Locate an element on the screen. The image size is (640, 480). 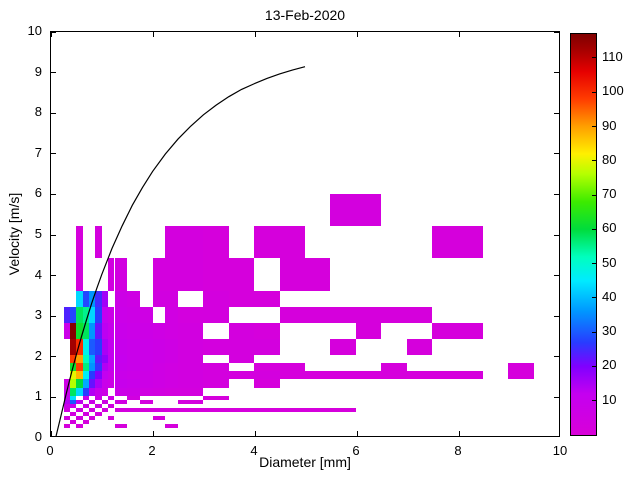
colorbar-tick-label: 80 is located at coordinates (609, 159).